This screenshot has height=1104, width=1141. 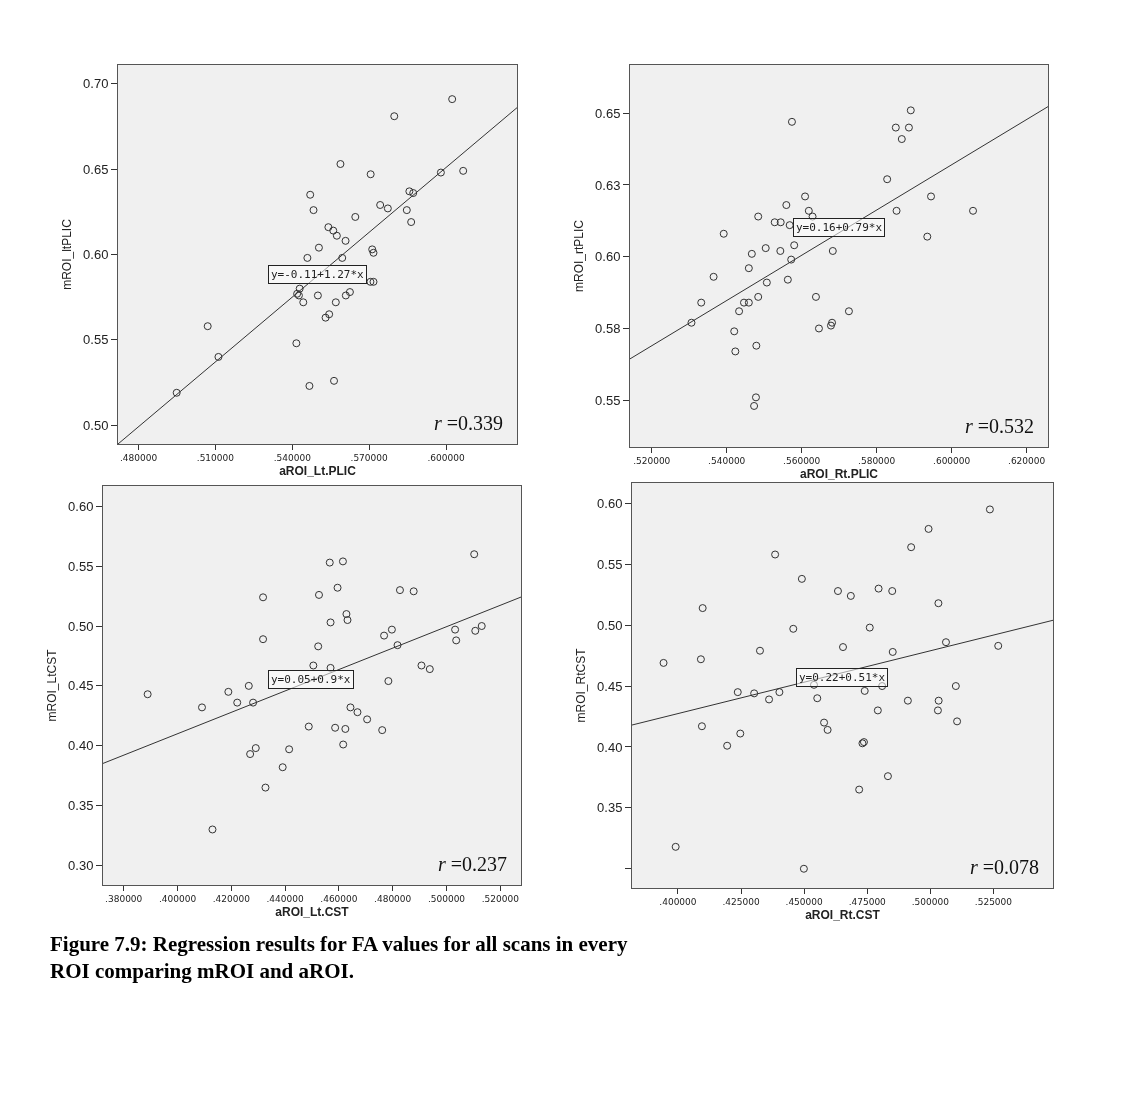 I want to click on x-tick-label: .475000, so click(x=867, y=901).